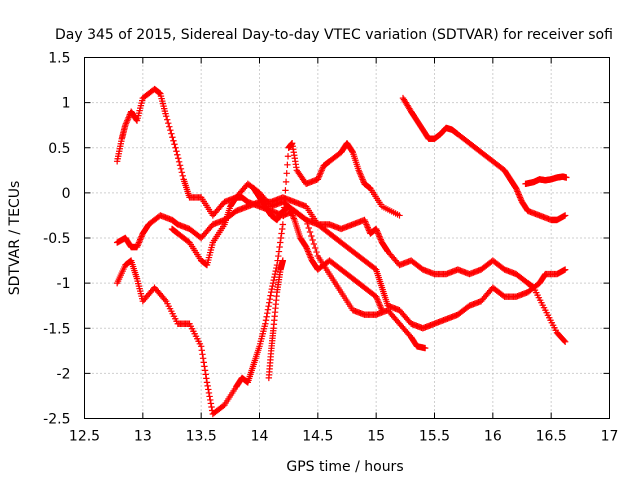 This screenshot has height=480, width=640. Describe the element at coordinates (64, 374) in the screenshot. I see `y-tick-label: -2` at that location.